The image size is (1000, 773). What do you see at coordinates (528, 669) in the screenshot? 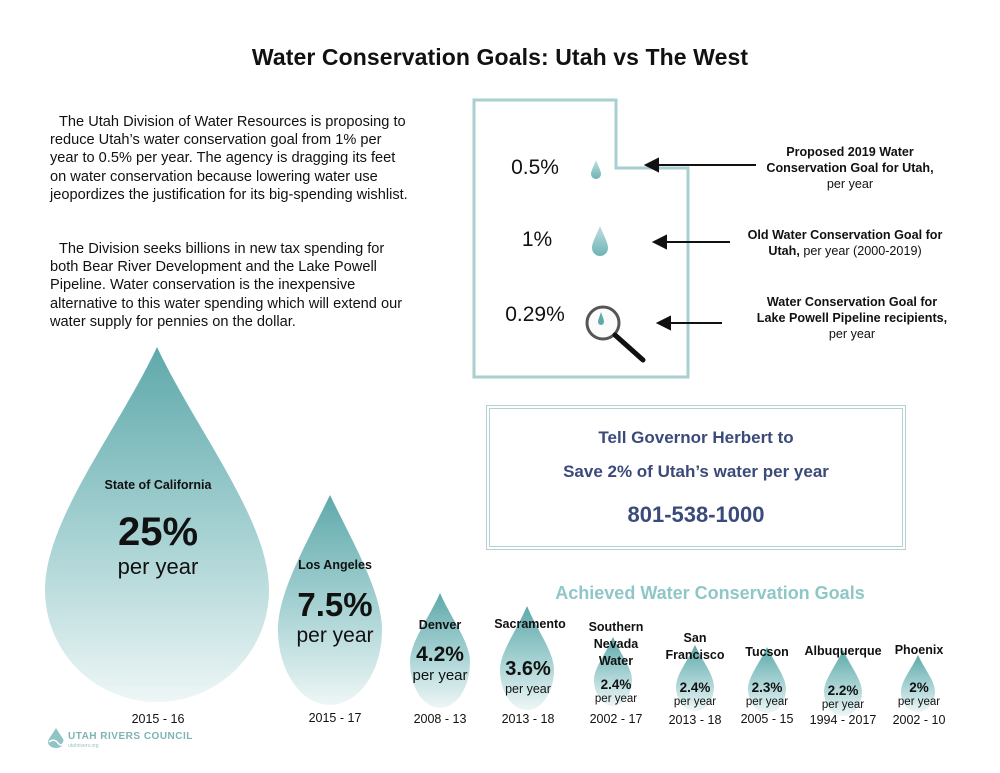
I see `drop-value: 3.6%` at bounding box center [528, 669].